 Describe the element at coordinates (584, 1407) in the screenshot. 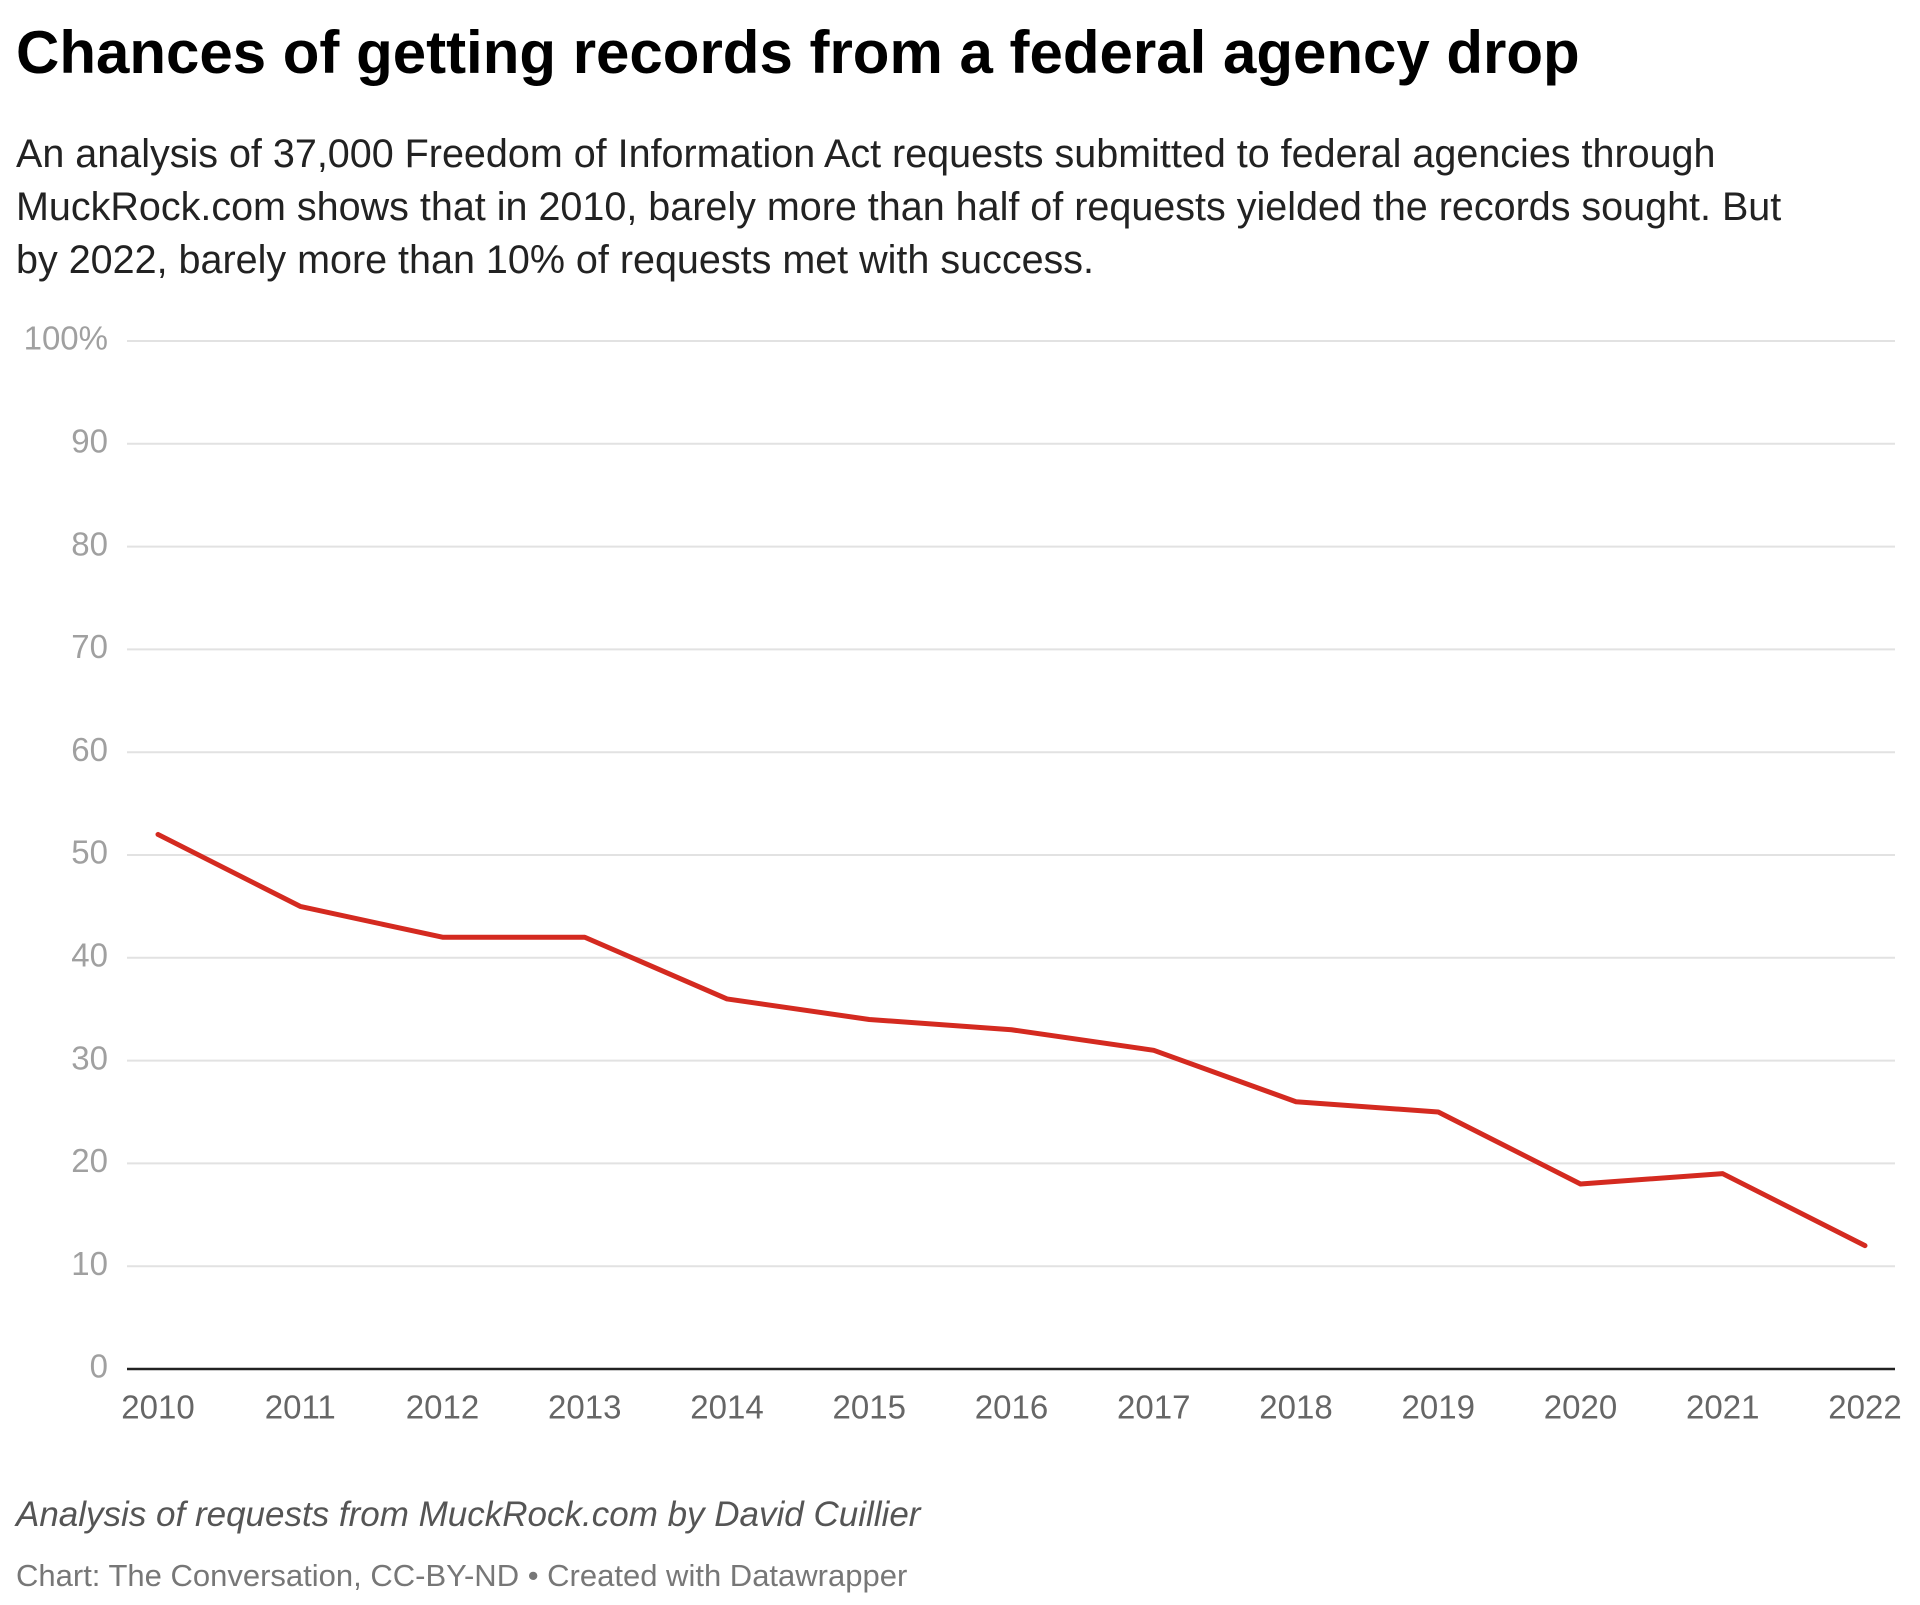

I see `x-tick-label: 2013` at that location.